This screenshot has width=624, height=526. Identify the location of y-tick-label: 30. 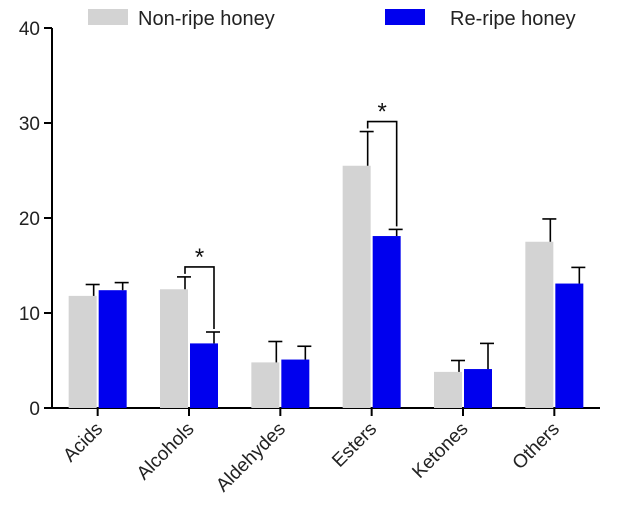
(29, 124).